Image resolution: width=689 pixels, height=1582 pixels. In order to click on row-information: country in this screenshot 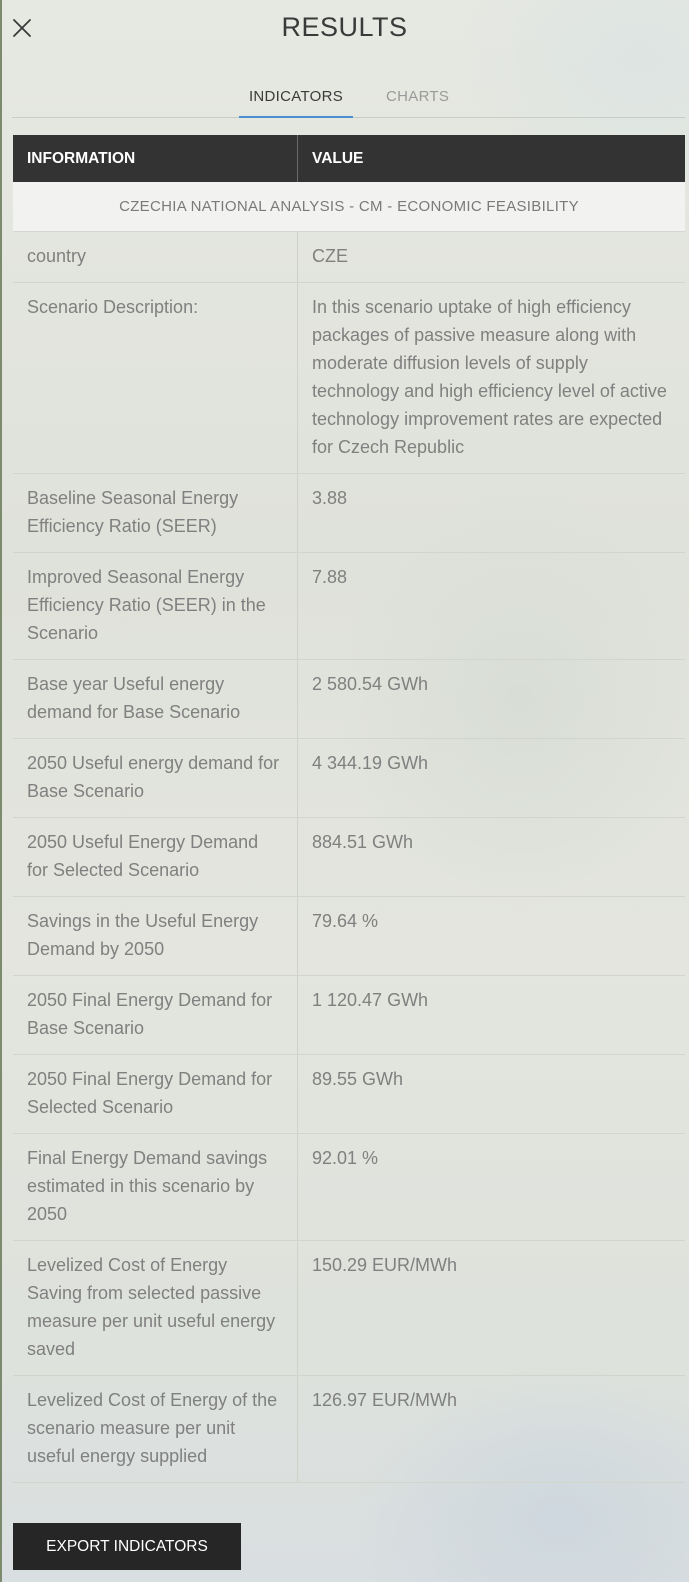, I will do `click(155, 257)`.